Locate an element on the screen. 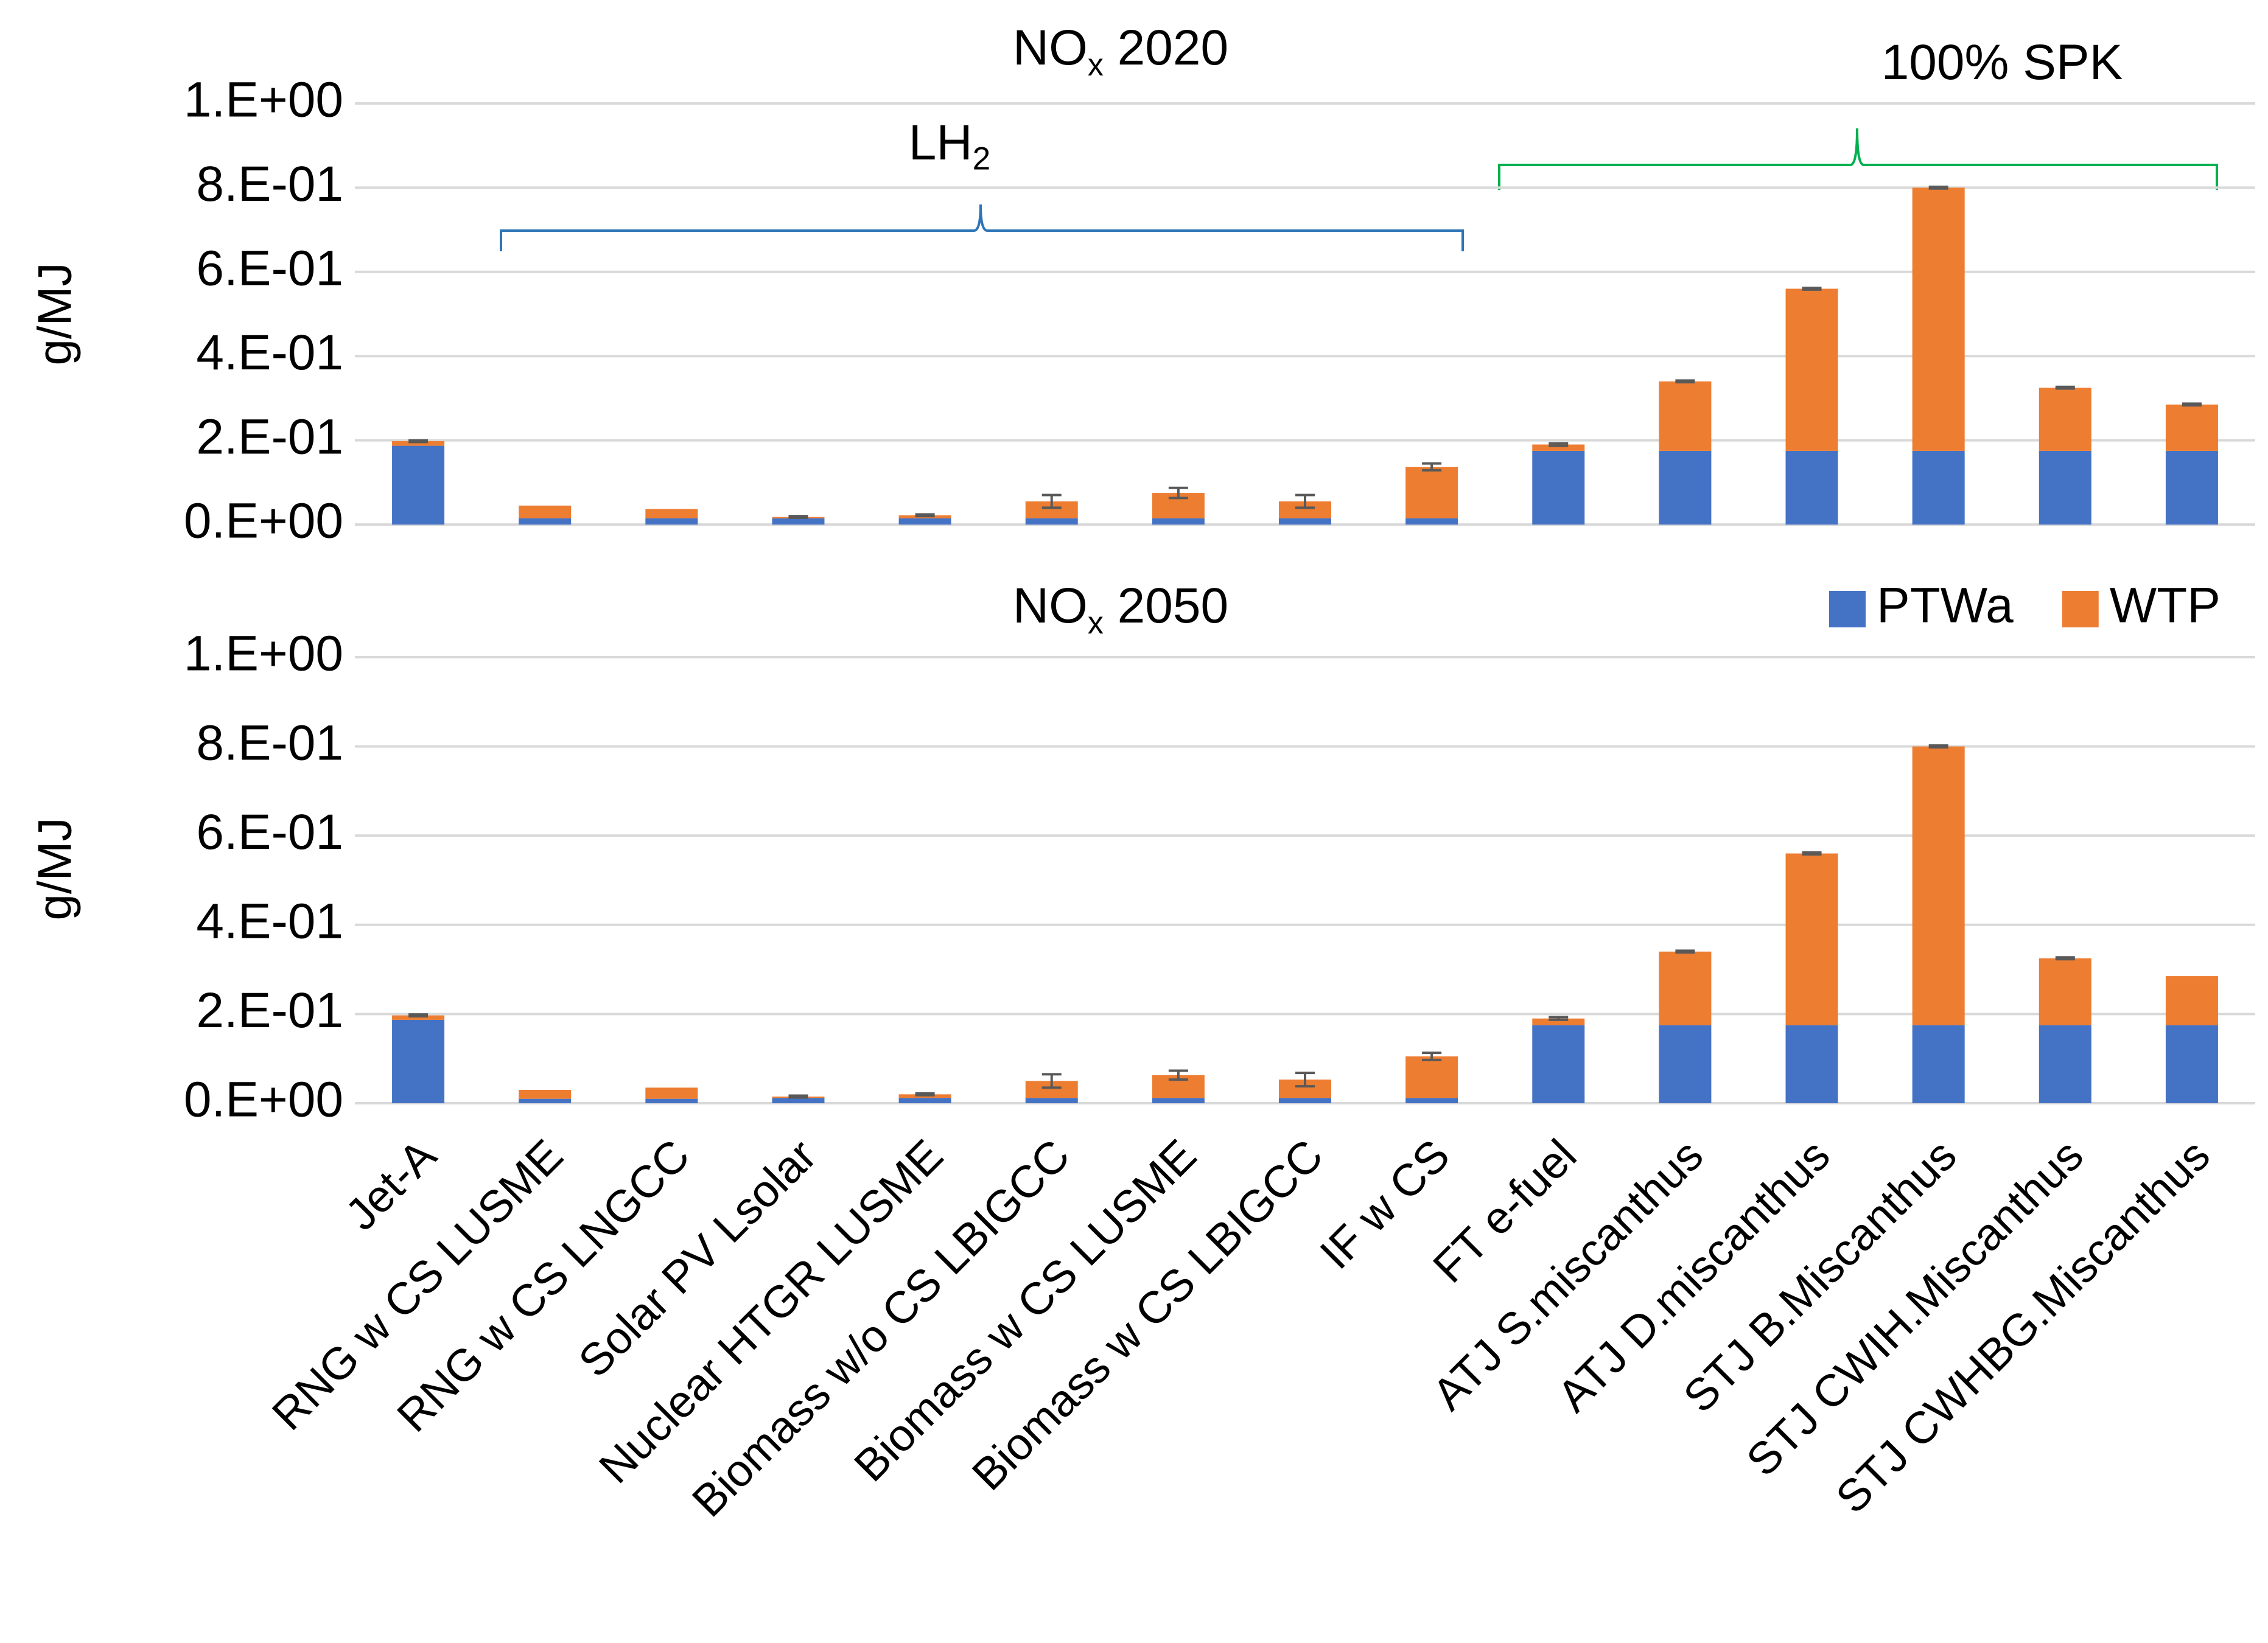 This screenshot has width=2268, height=1643. legend-swatch is located at coordinates (1847, 609).